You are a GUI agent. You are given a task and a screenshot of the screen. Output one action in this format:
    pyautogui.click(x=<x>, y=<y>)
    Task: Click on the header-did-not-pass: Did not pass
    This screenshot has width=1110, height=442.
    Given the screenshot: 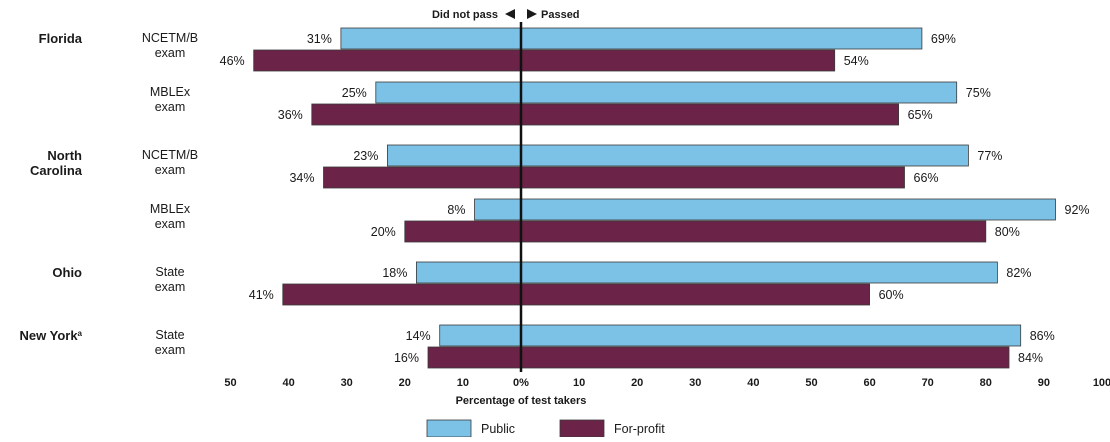 What is the action you would take?
    pyautogui.click(x=465, y=15)
    